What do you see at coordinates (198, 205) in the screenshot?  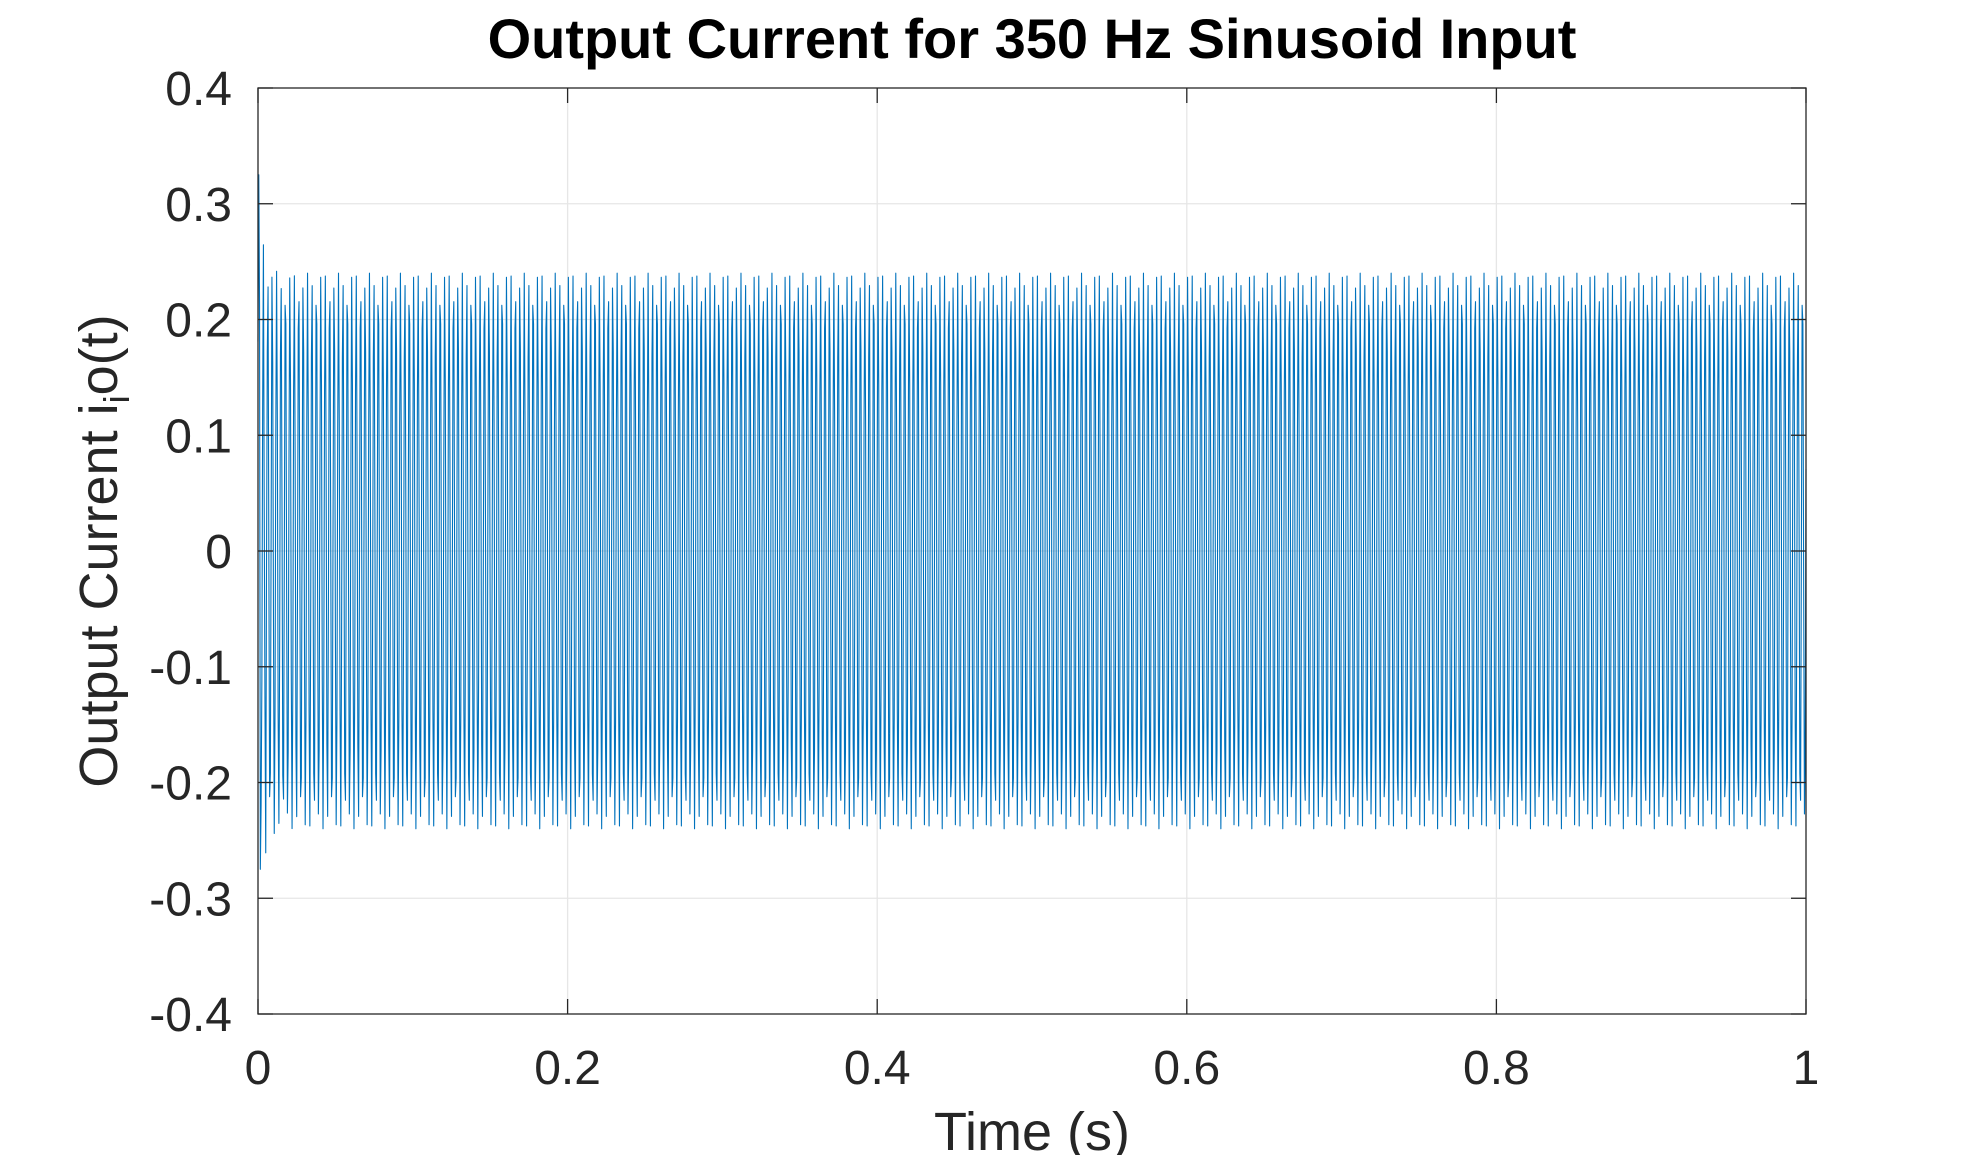 I see `y-tick-label: 0.3` at bounding box center [198, 205].